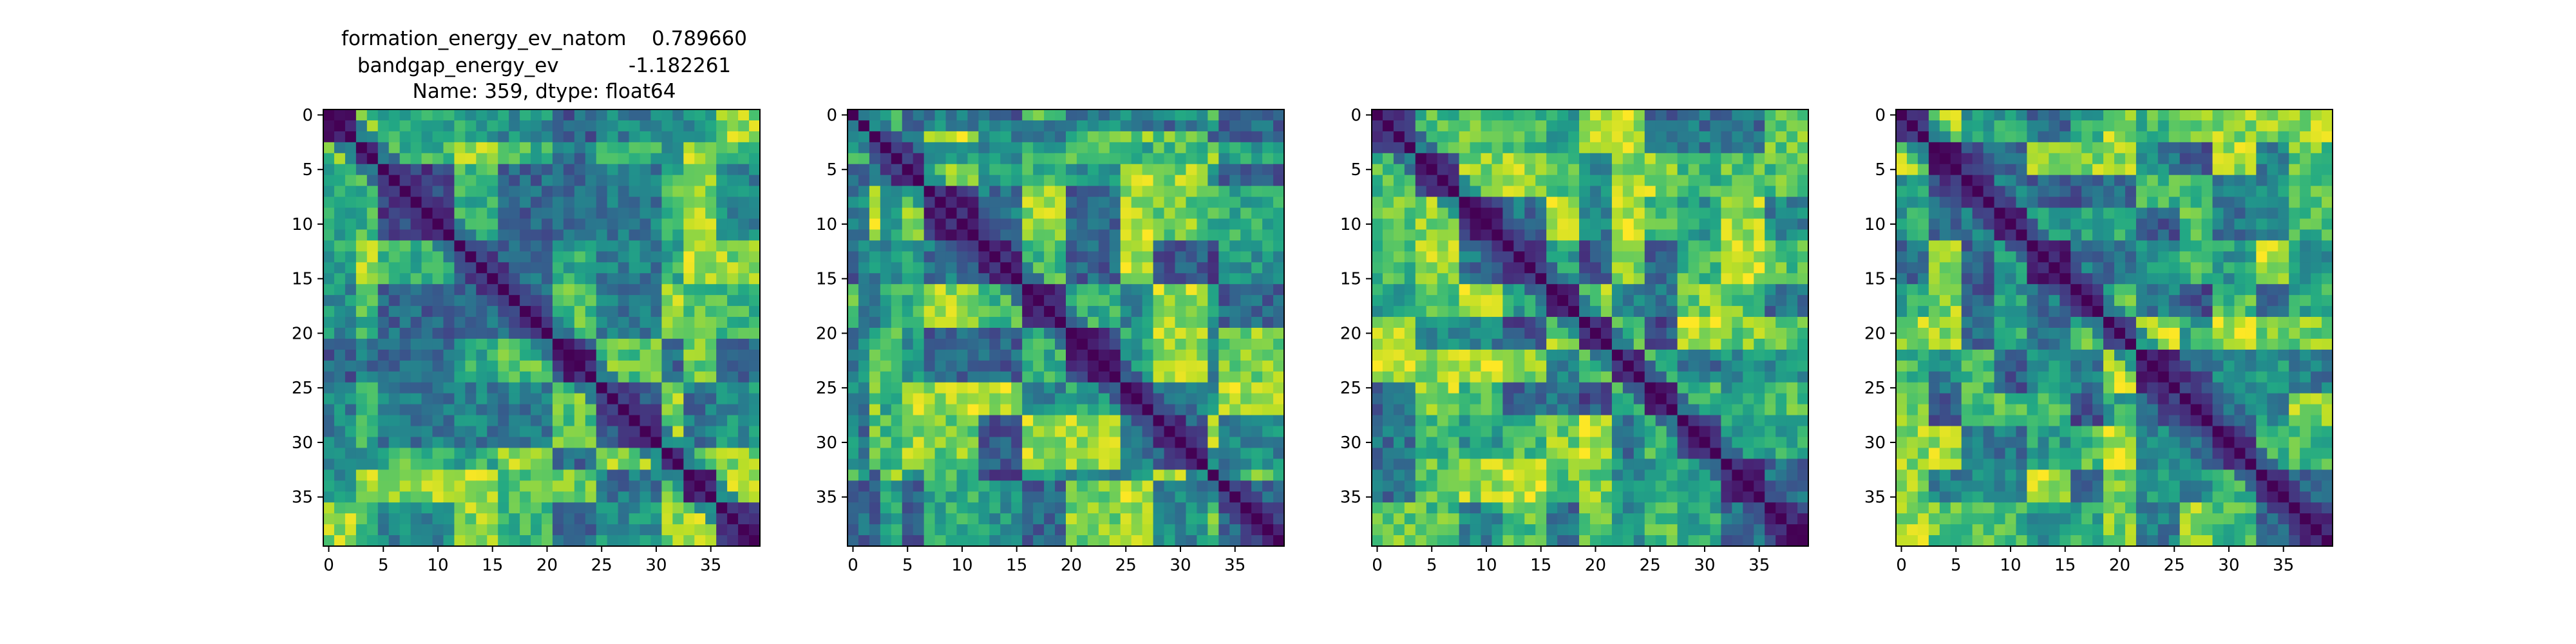 The height and width of the screenshot is (644, 2576). Describe the element at coordinates (302, 443) in the screenshot. I see `y-tick-label: 30` at that location.